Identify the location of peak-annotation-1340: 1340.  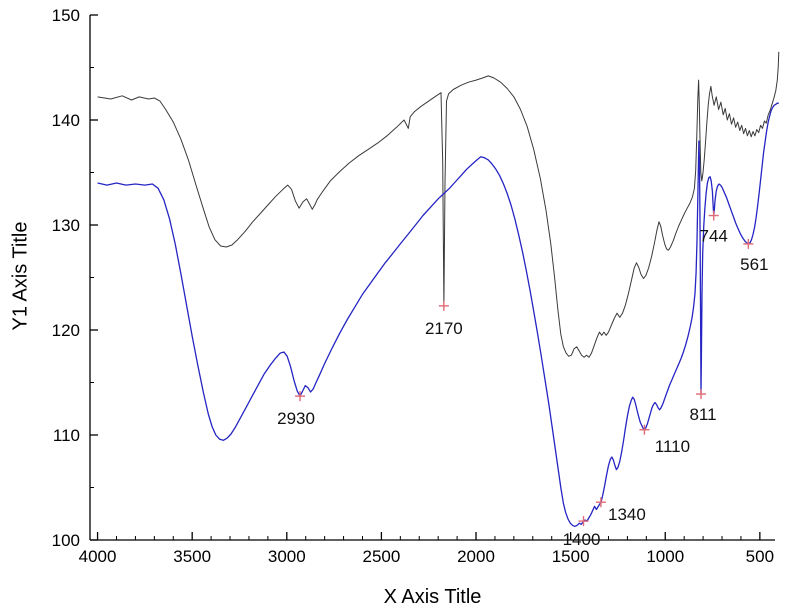
(620, 510).